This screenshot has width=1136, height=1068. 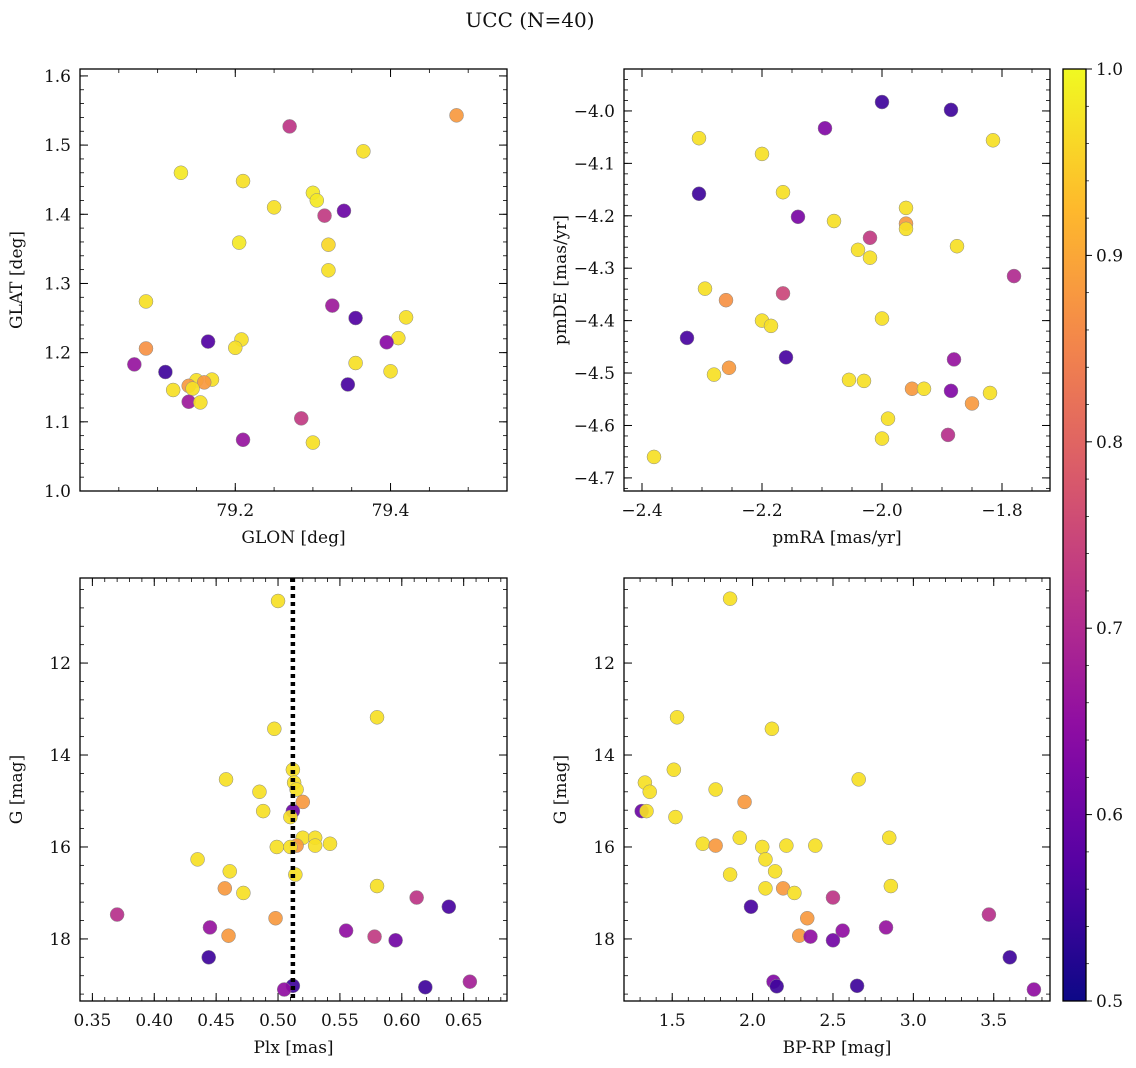 I want to click on y-axis-label: pmDE [mas/yr], so click(x=561, y=280).